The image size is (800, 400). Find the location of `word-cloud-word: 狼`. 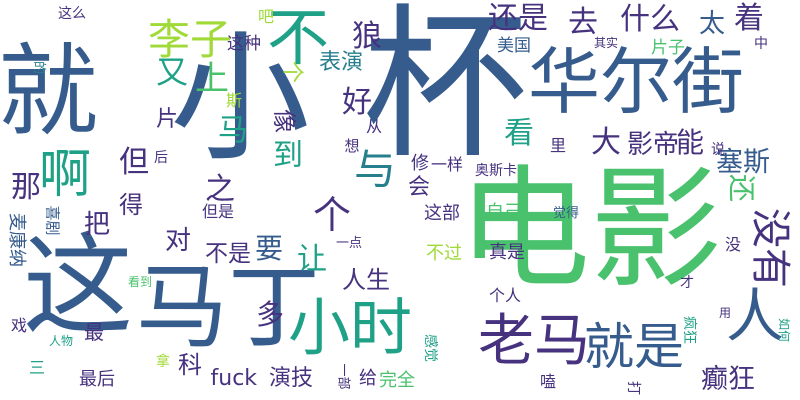

word-cloud-word: 狼 is located at coordinates (367, 36).